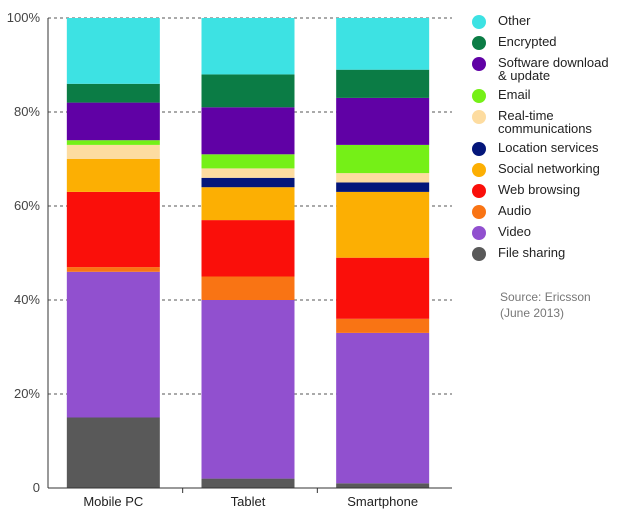 This screenshot has height=518, width=620. What do you see at coordinates (532, 313) in the screenshot?
I see `source-date: (June 2013)` at bounding box center [532, 313].